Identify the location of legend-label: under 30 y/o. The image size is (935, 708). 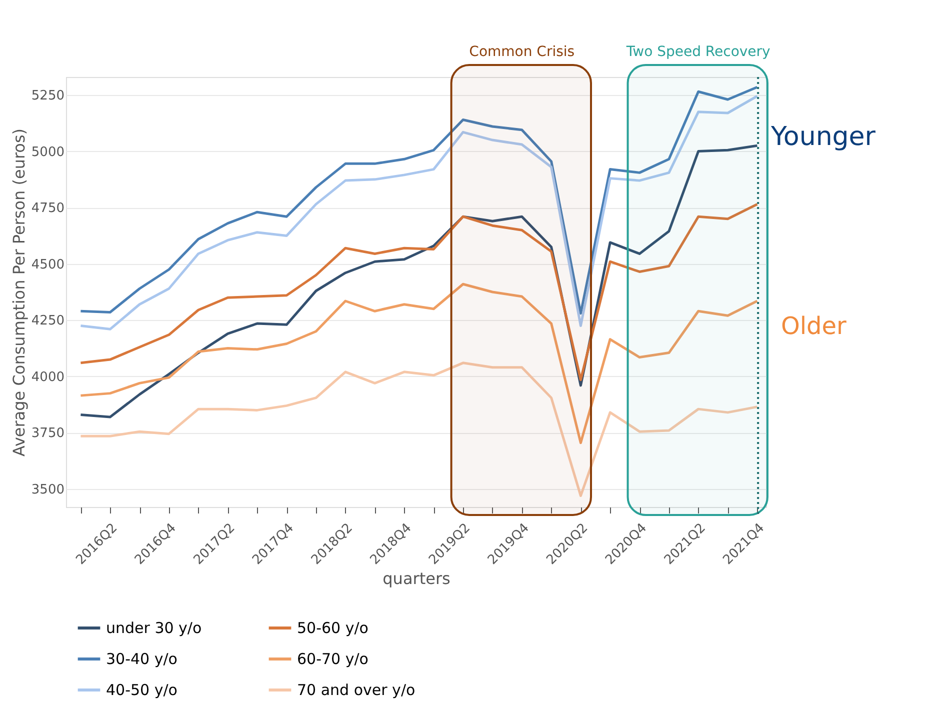
(154, 628).